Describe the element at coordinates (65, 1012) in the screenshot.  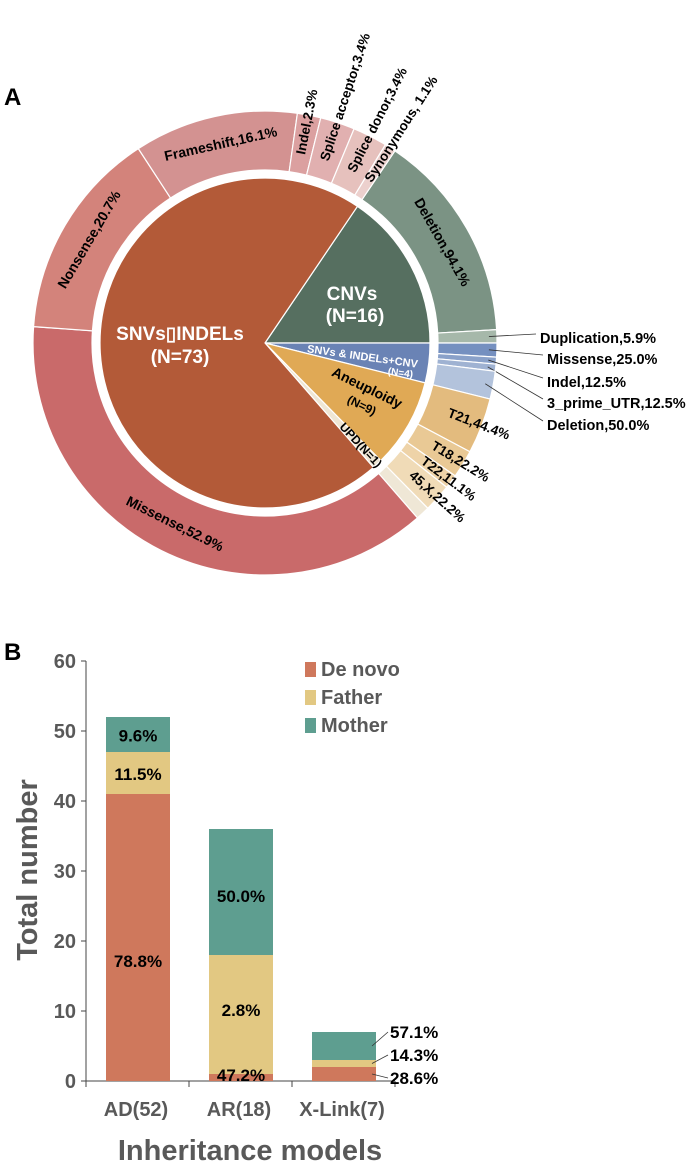
I see `y-tick-label: 10` at that location.